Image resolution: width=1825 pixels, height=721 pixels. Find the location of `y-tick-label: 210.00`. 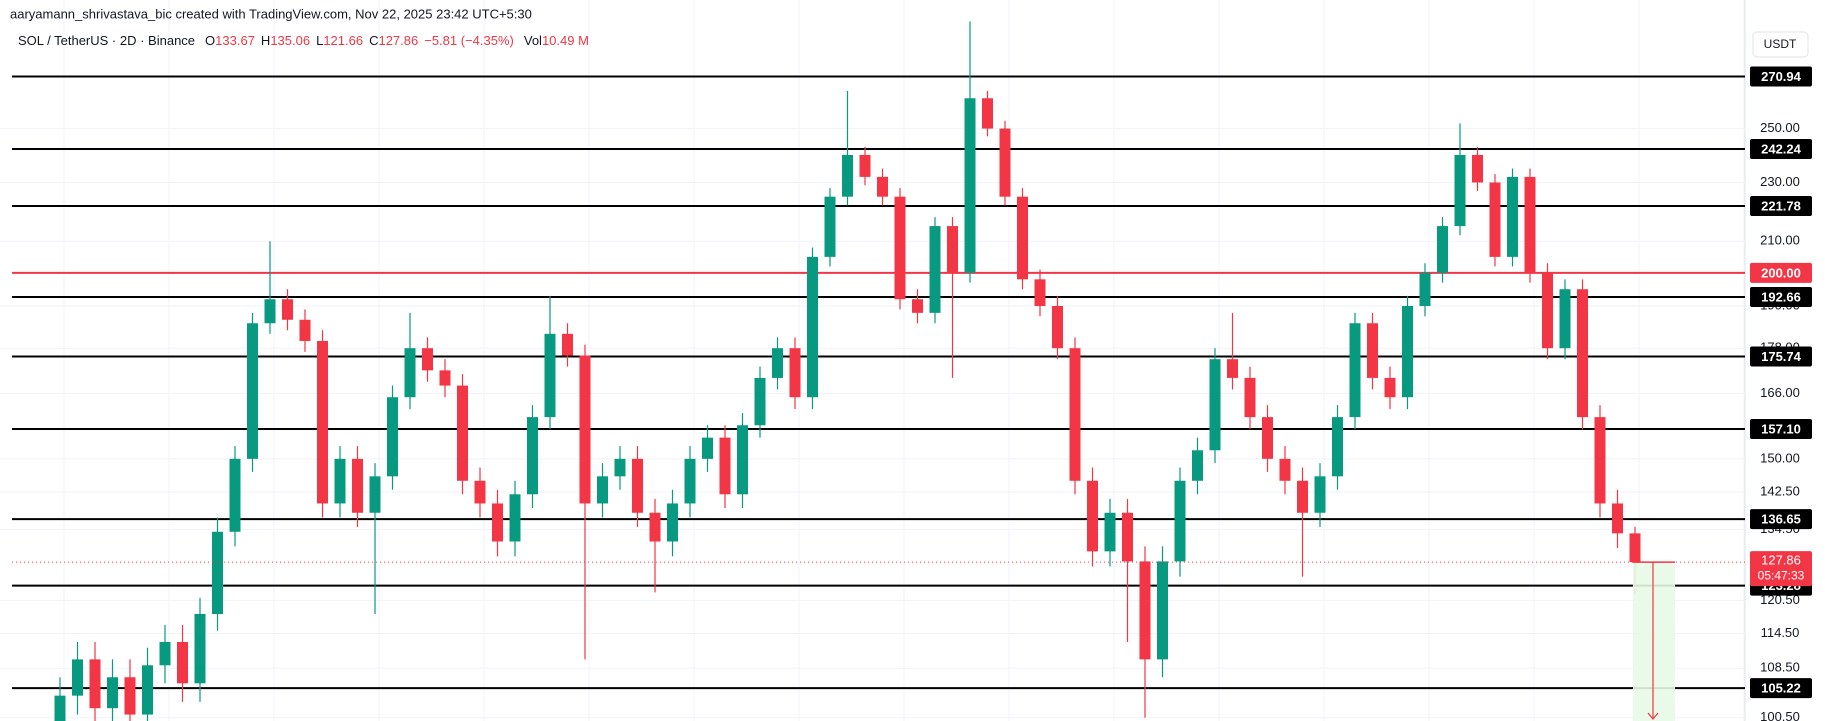

y-tick-label: 210.00 is located at coordinates (1780, 240).